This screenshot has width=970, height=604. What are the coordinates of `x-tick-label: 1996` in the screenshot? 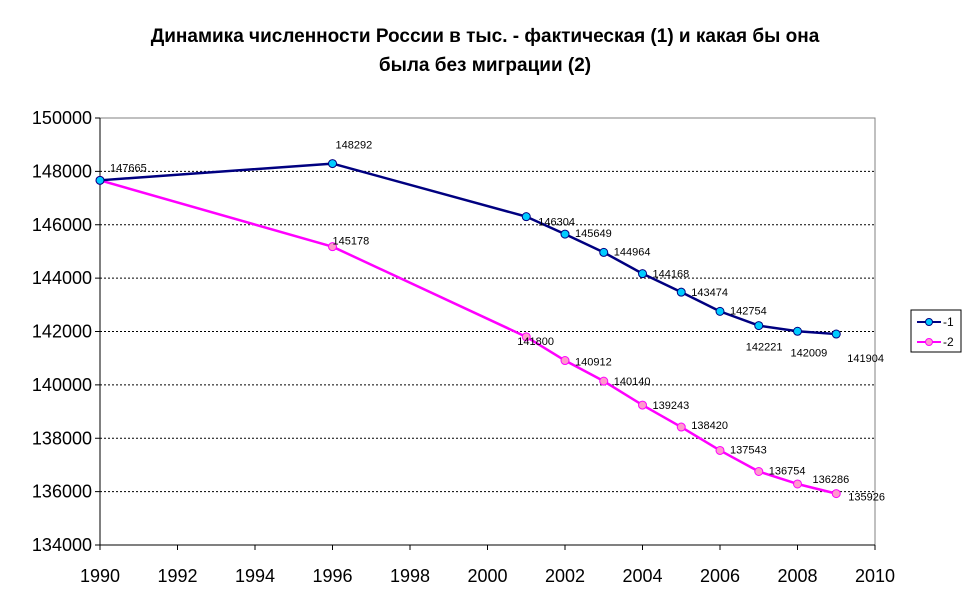 It's located at (332, 576).